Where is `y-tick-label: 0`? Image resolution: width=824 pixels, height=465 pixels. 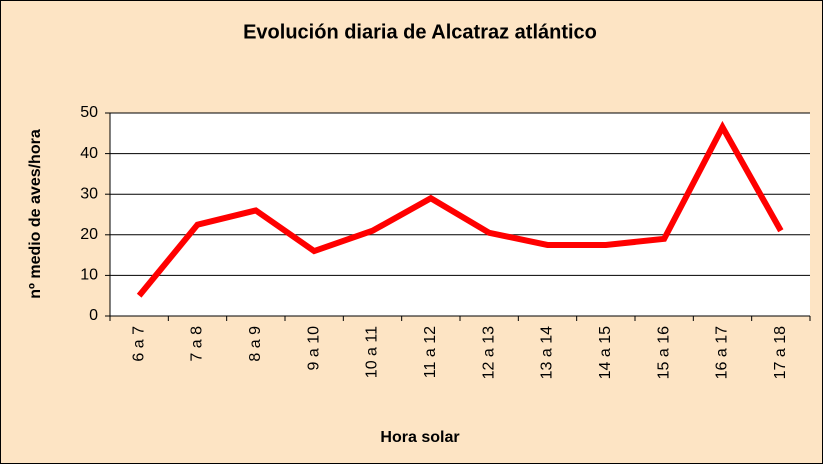
y-tick-label: 0 is located at coordinates (93, 315).